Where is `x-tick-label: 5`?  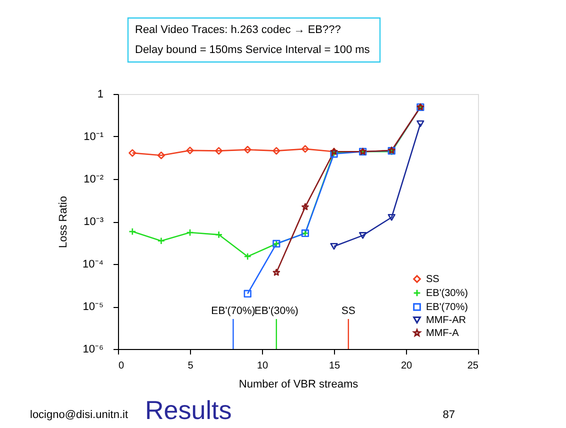 x-tick-label: 5 is located at coordinates (191, 366).